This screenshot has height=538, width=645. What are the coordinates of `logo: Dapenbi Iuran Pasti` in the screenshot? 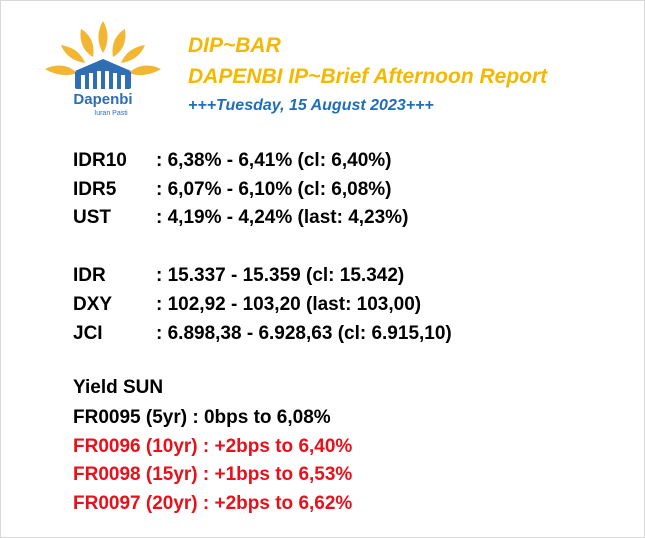 It's located at (103, 69).